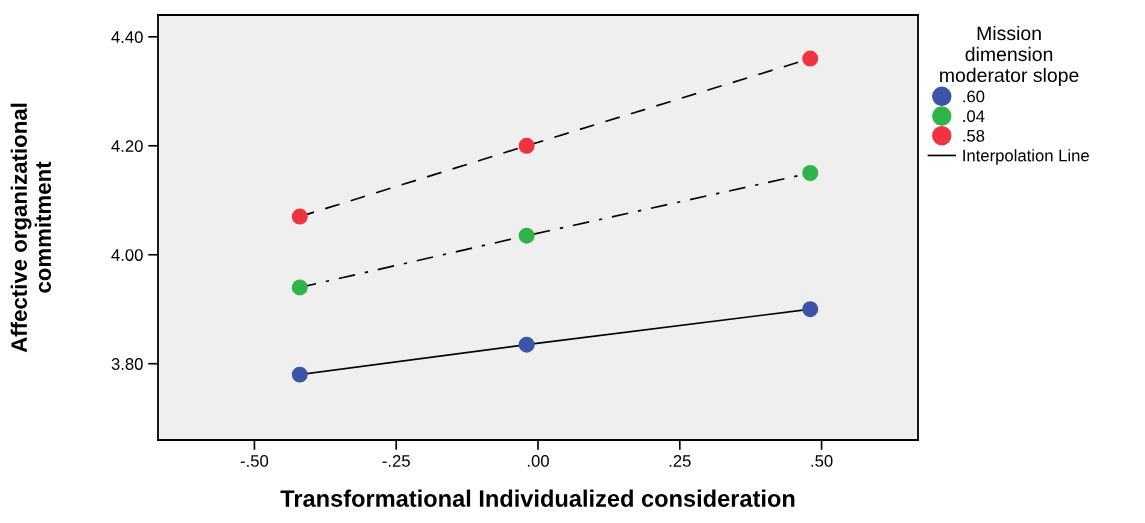  Describe the element at coordinates (127, 364) in the screenshot. I see `y-tick-label: 3.80` at that location.